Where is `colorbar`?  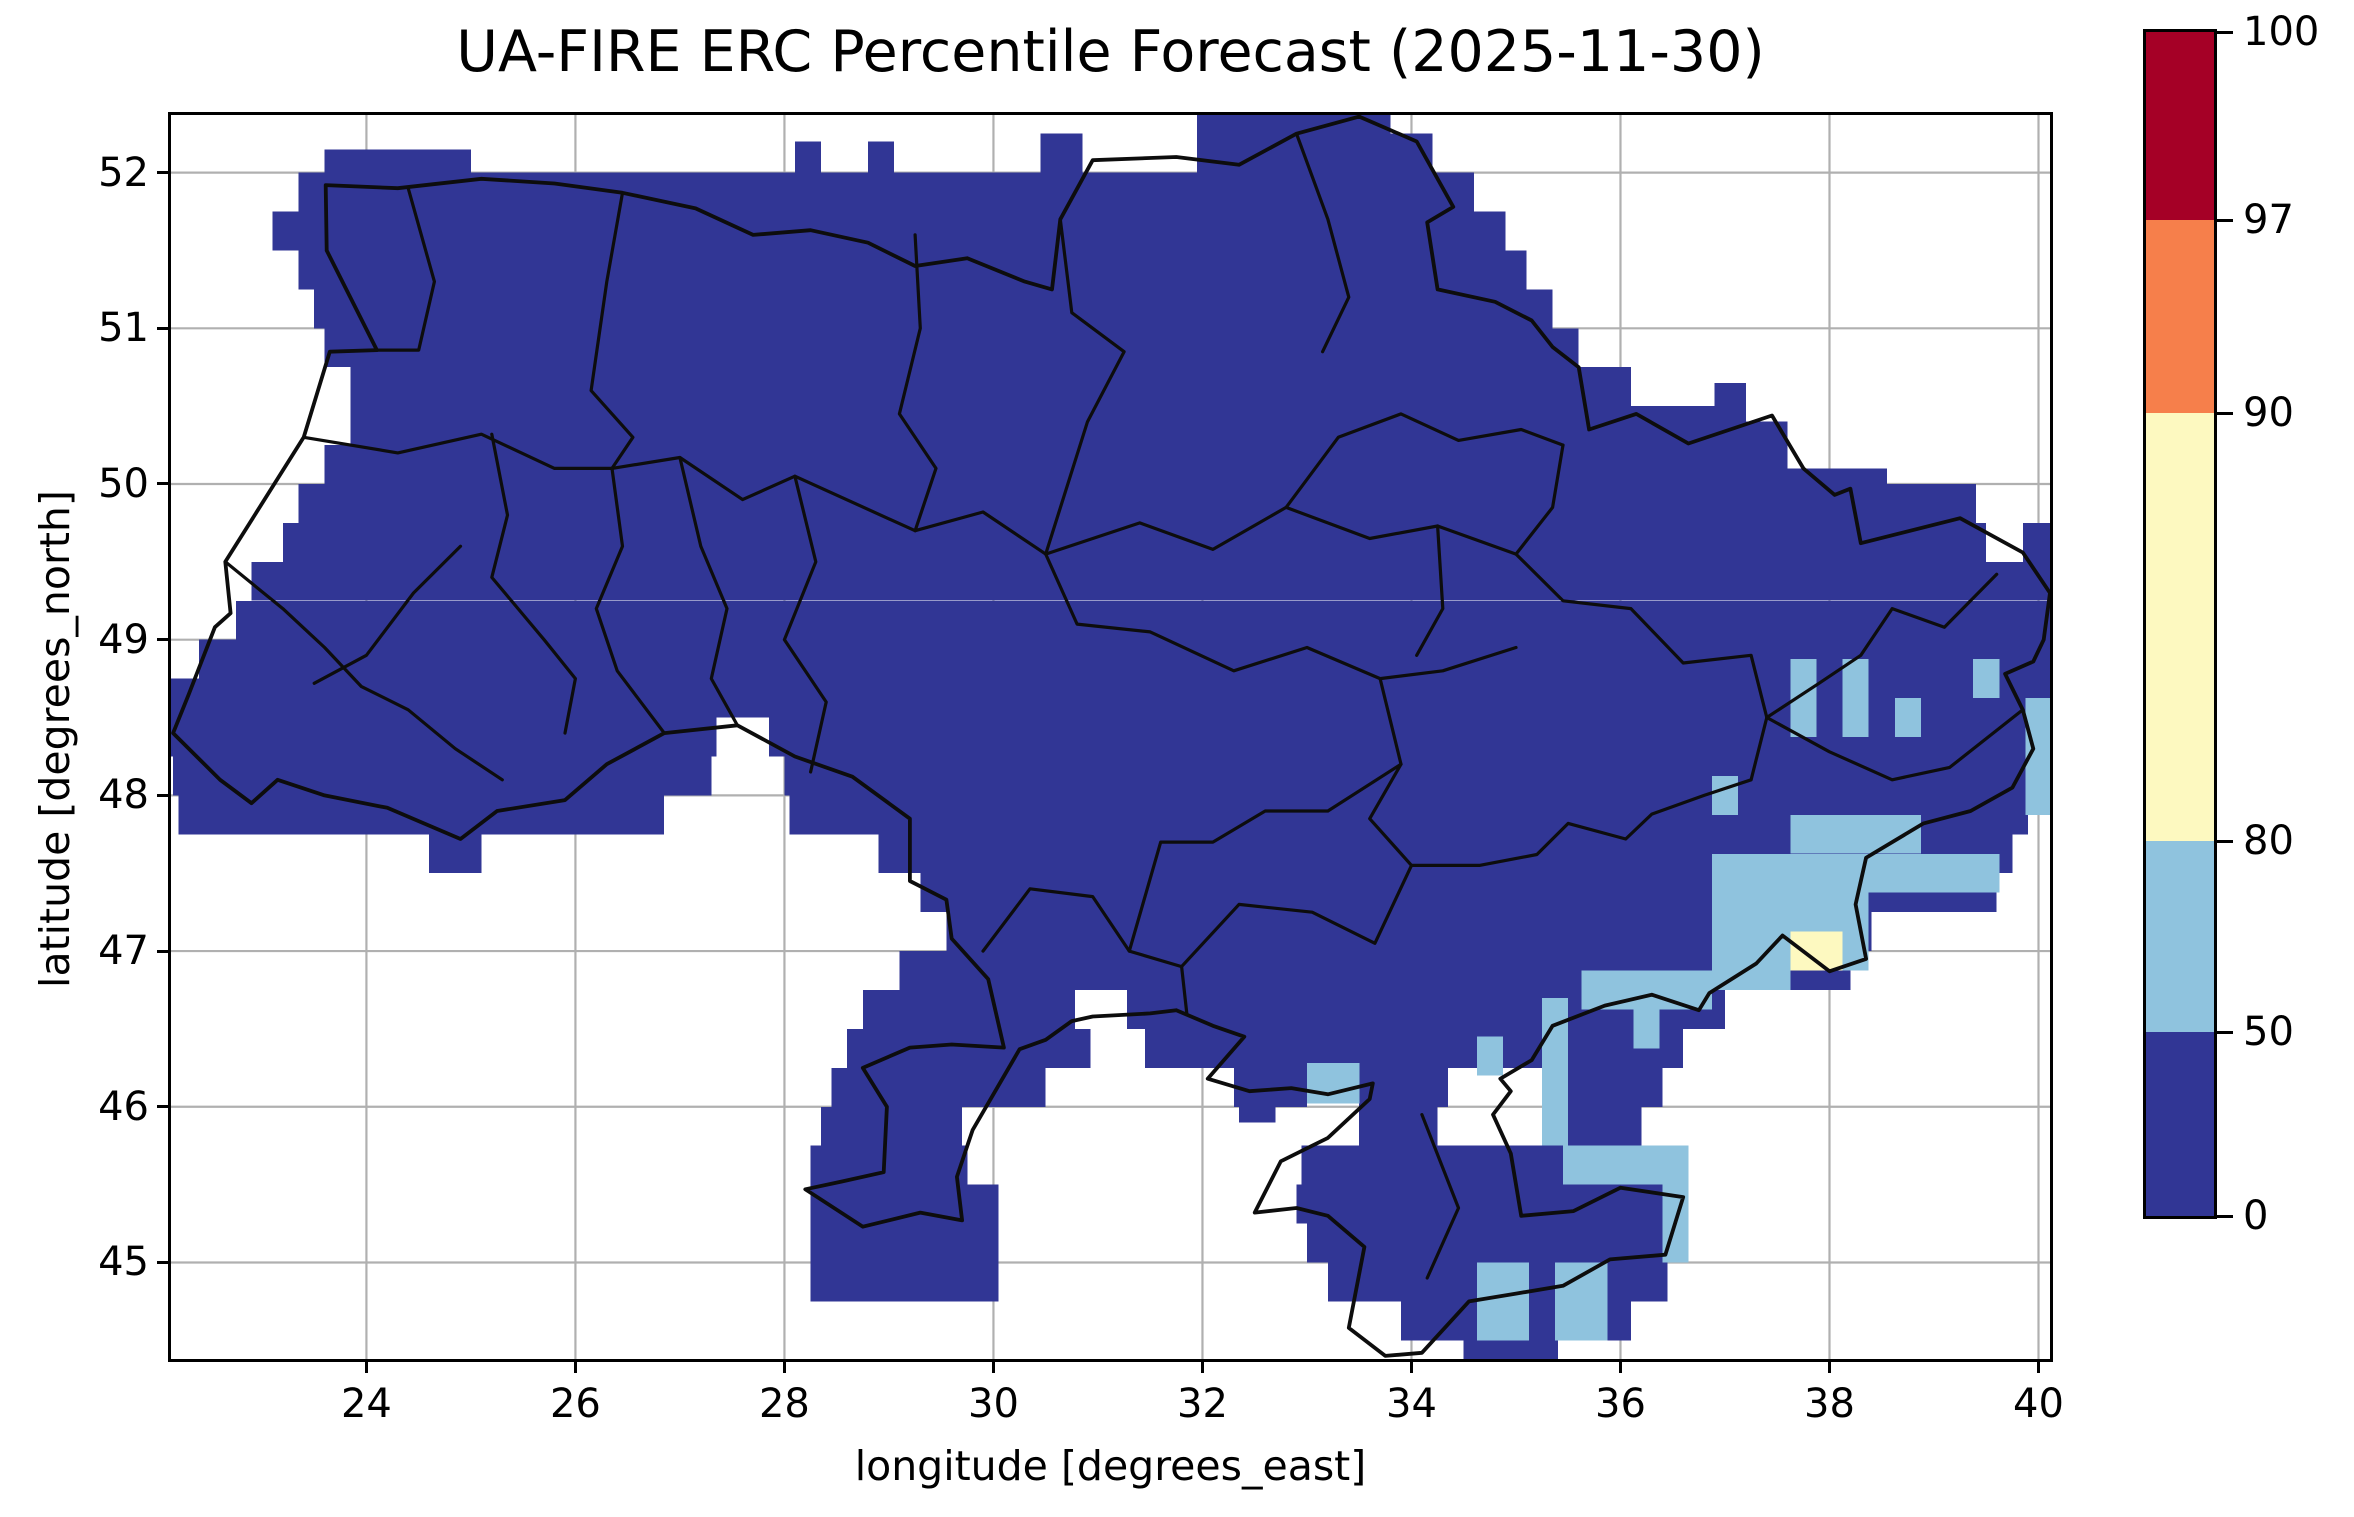 colorbar is located at coordinates (2188, 624).